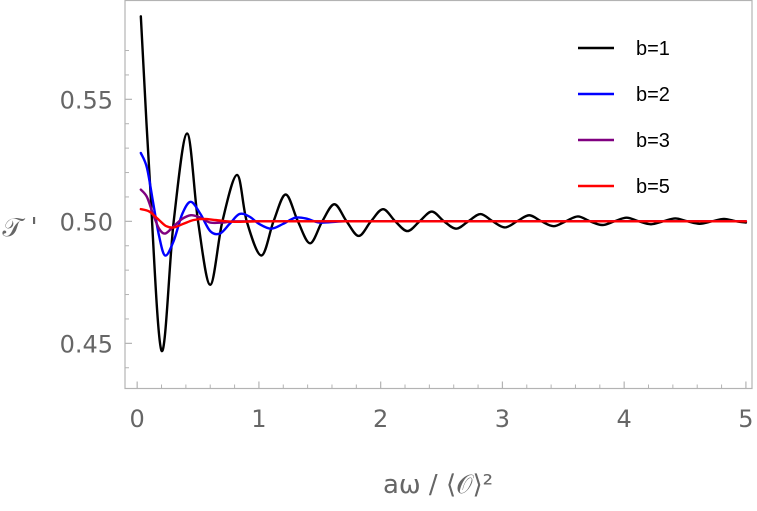  I want to click on legend-label-b-1: b=1, so click(653, 49).